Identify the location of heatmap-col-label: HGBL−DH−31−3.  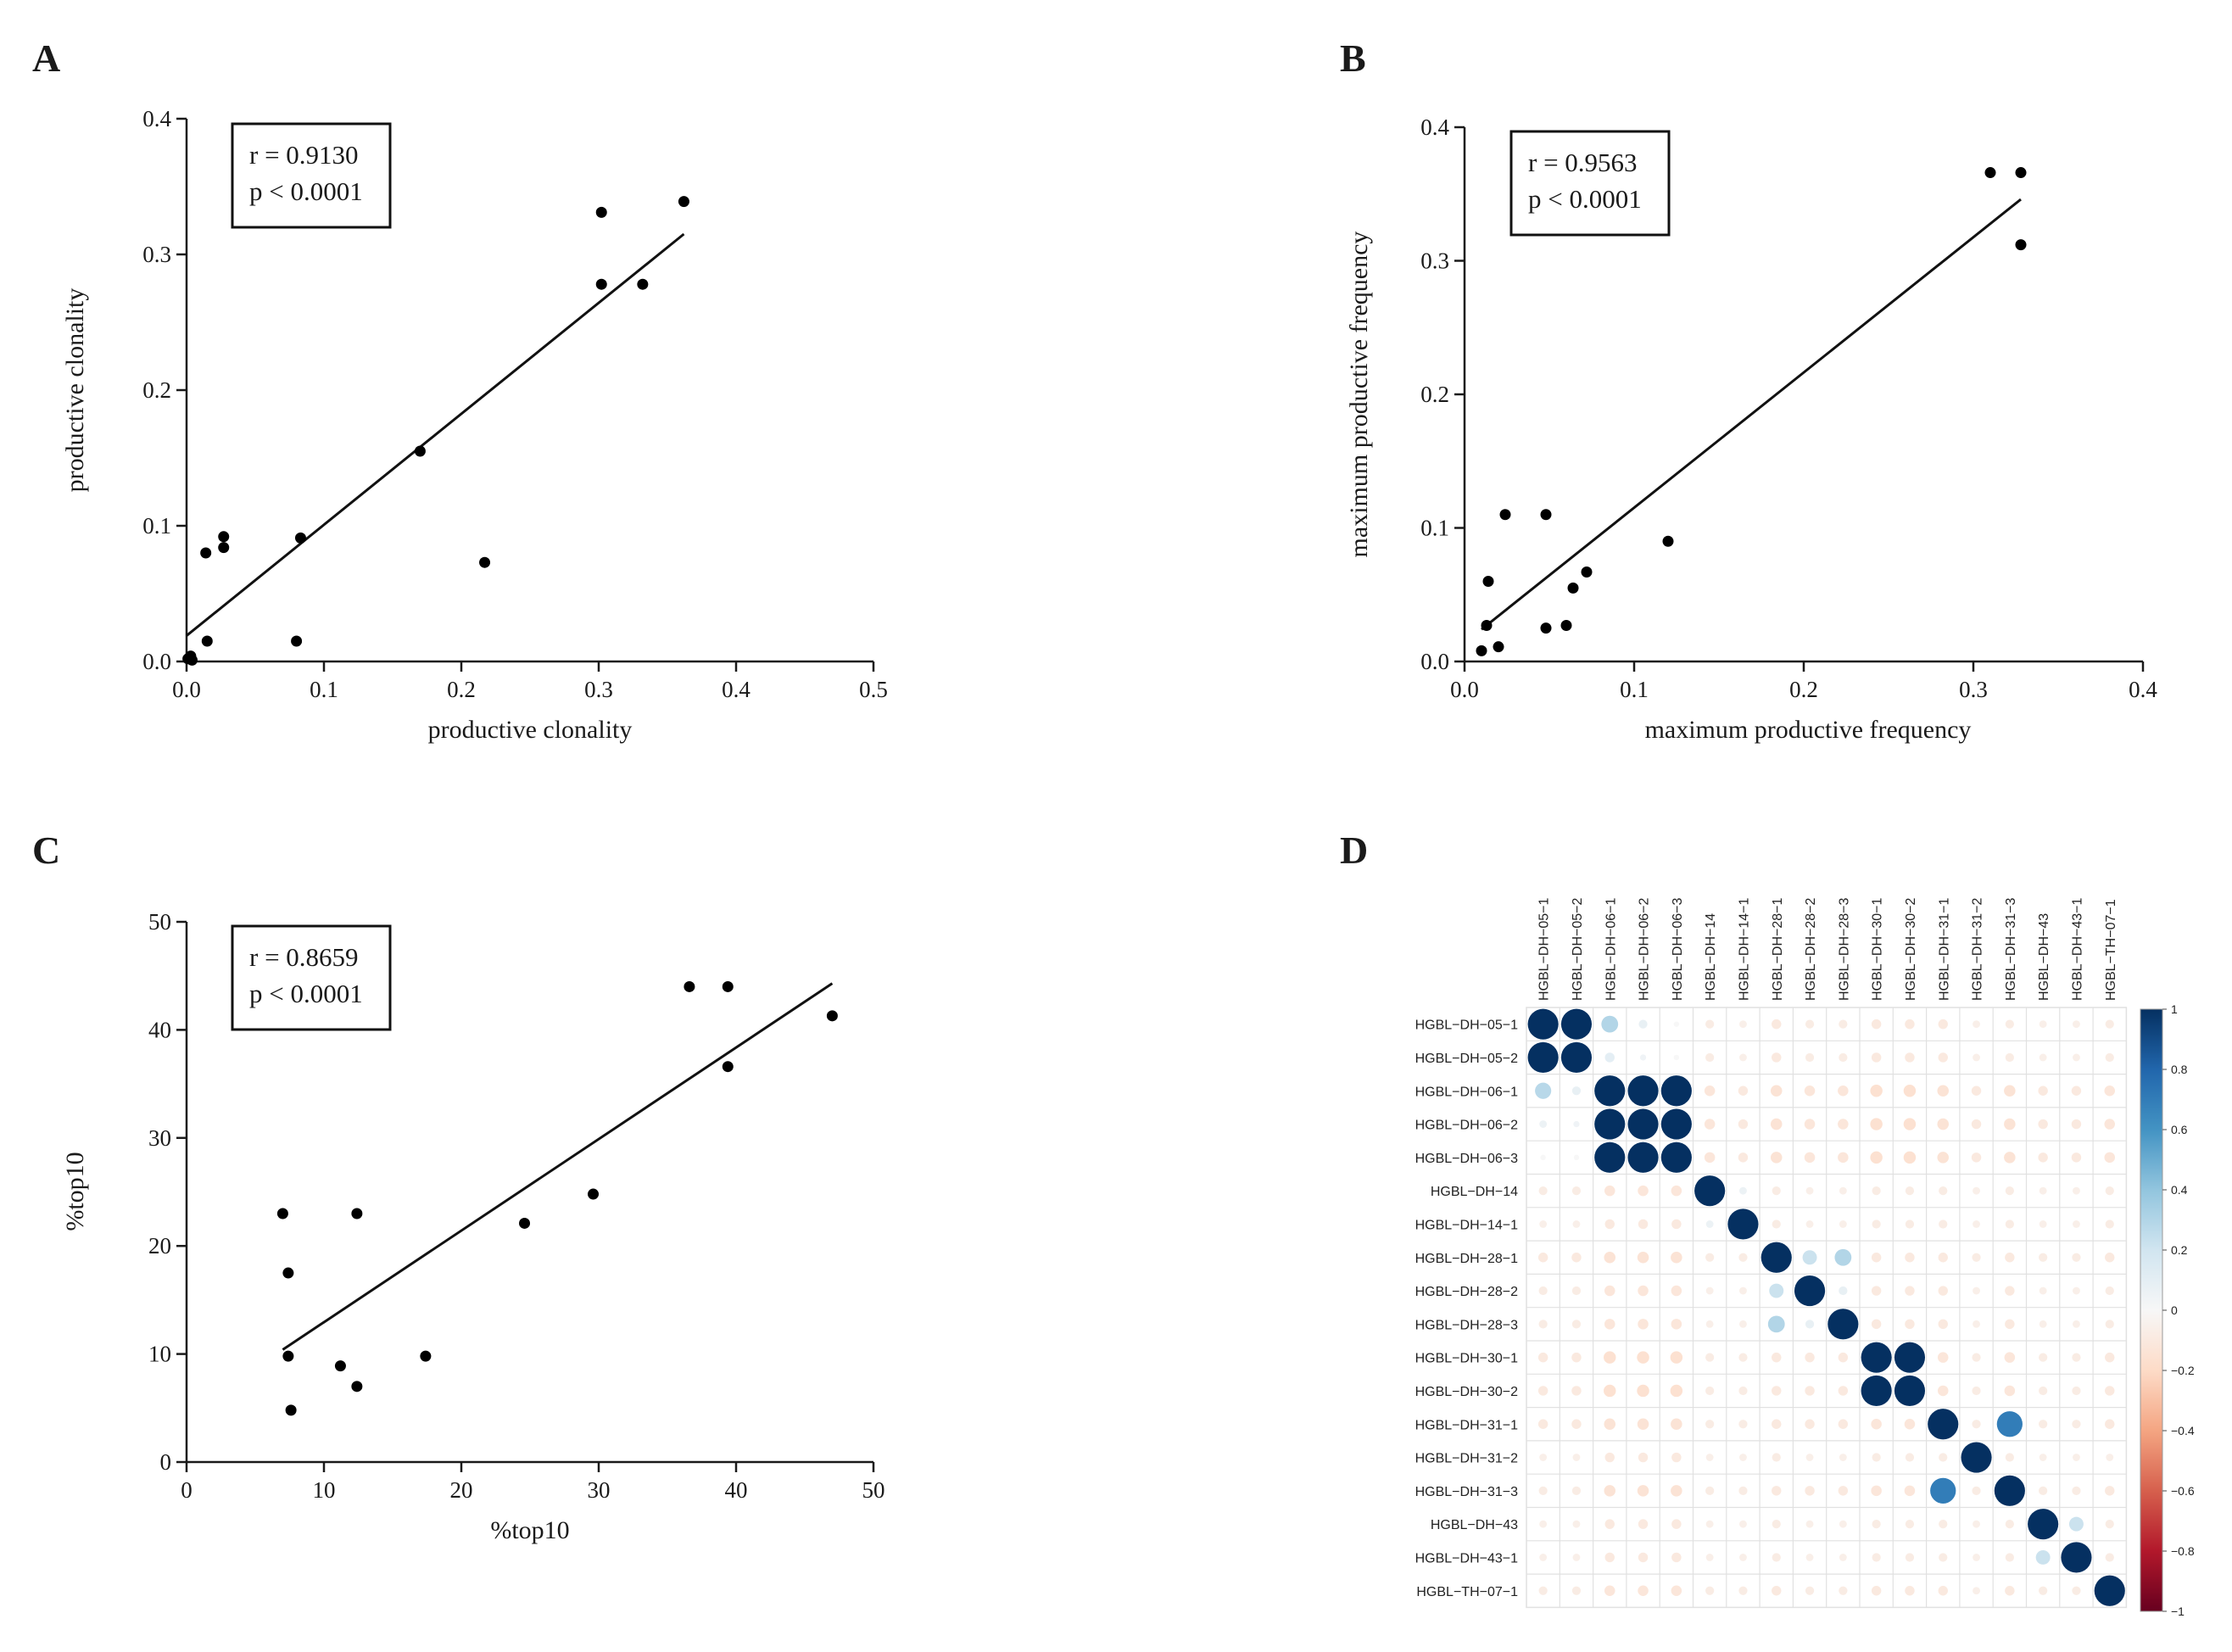
(2011, 949).